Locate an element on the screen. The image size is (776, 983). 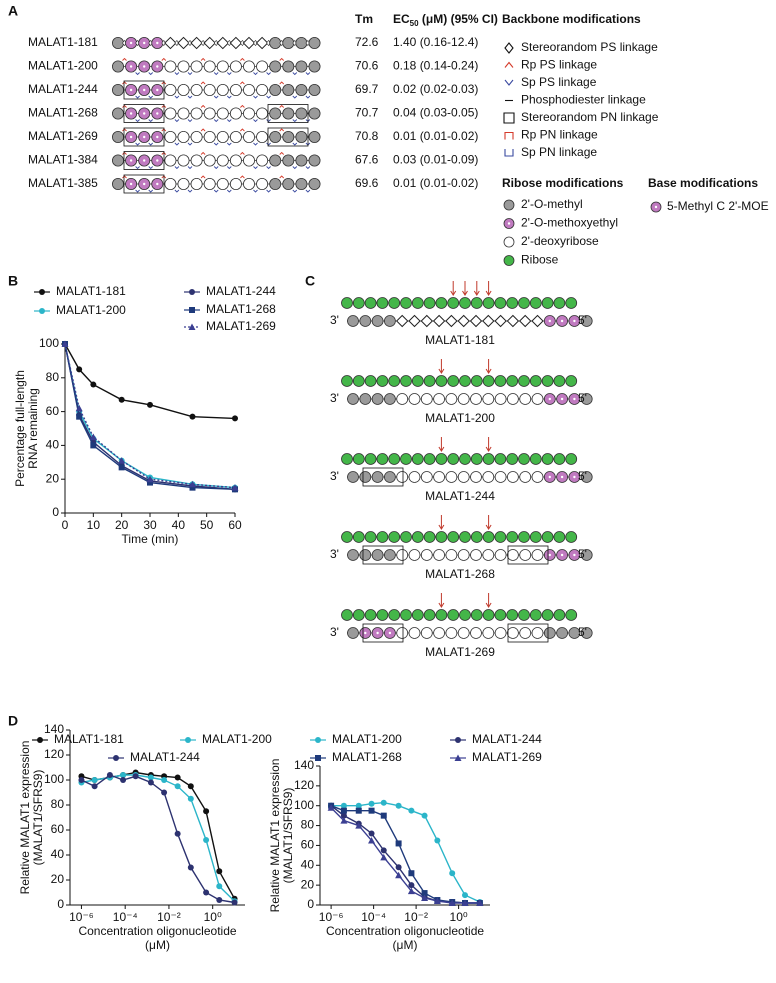
legend-label: MALAT1-269 is located at coordinates (241, 326).